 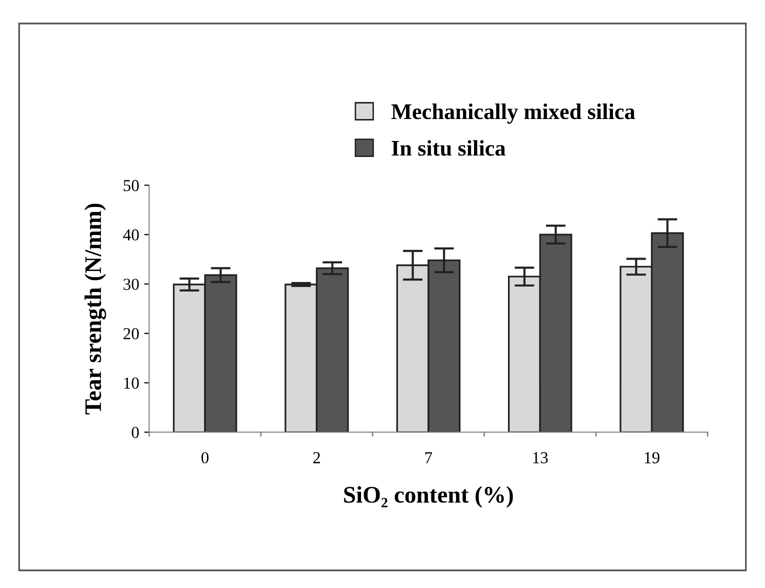 I want to click on x-axis-title: SiO₂ content (%), so click(x=428, y=497).